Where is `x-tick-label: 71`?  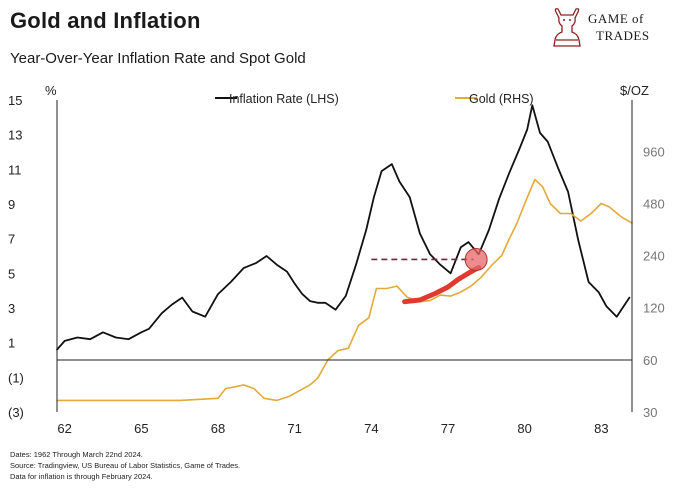 x-tick-label: 71 is located at coordinates (294, 428).